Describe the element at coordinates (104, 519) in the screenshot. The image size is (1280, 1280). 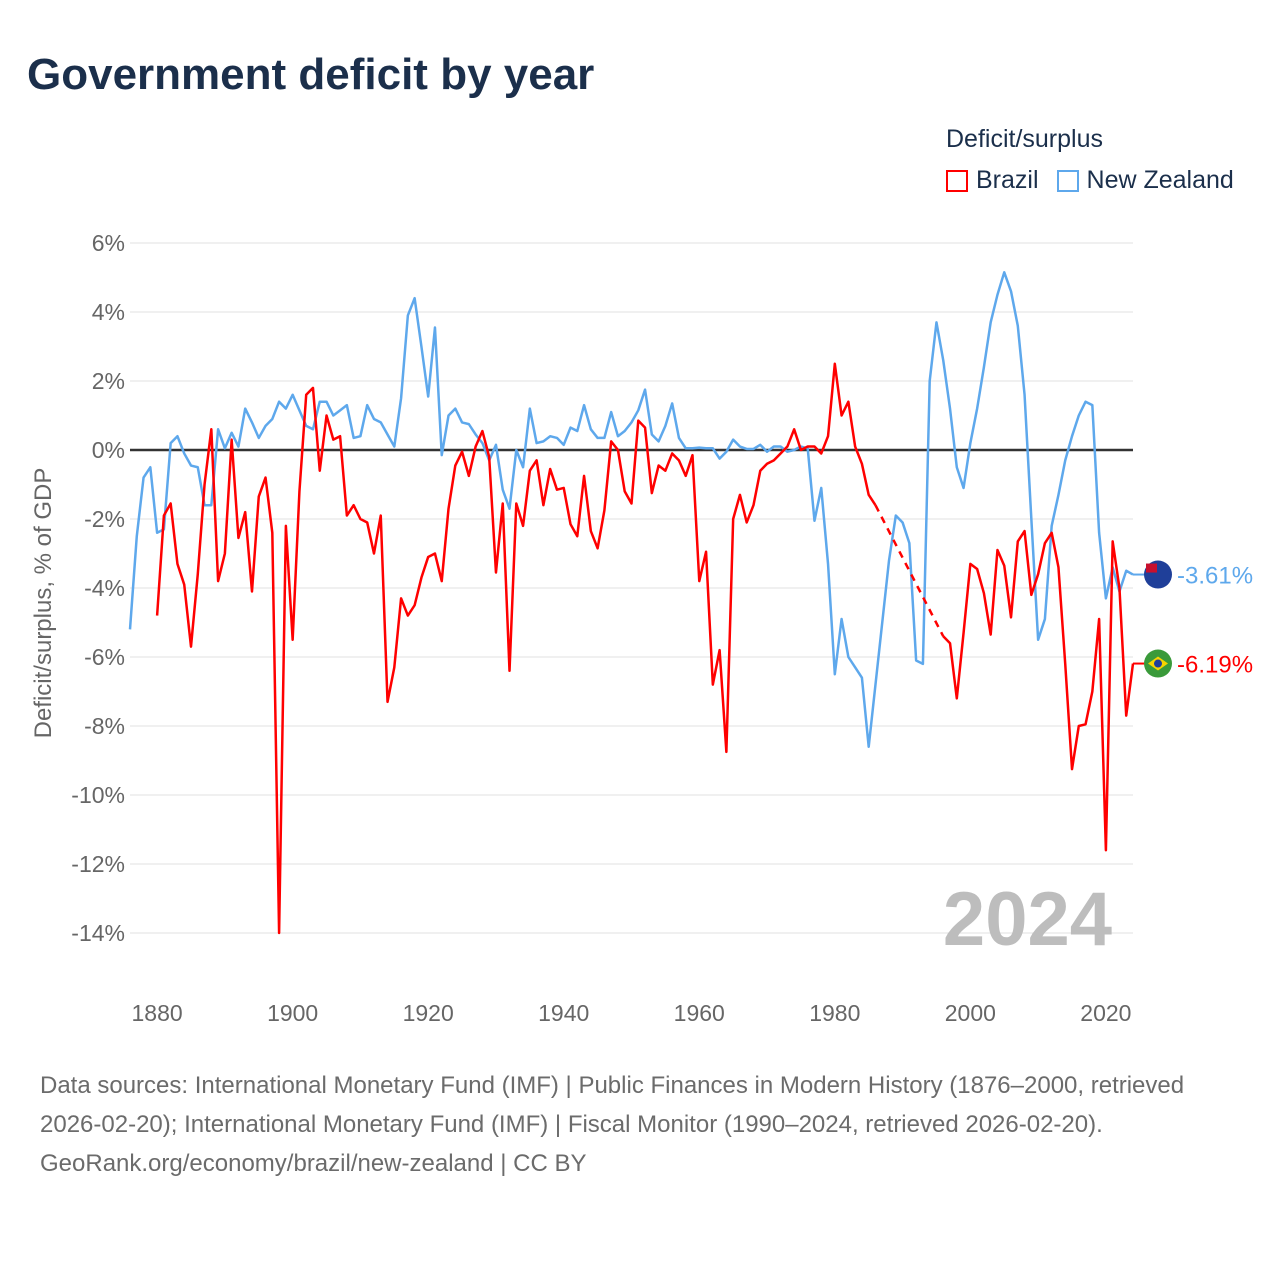
I see `y-tick-label: -2%` at that location.